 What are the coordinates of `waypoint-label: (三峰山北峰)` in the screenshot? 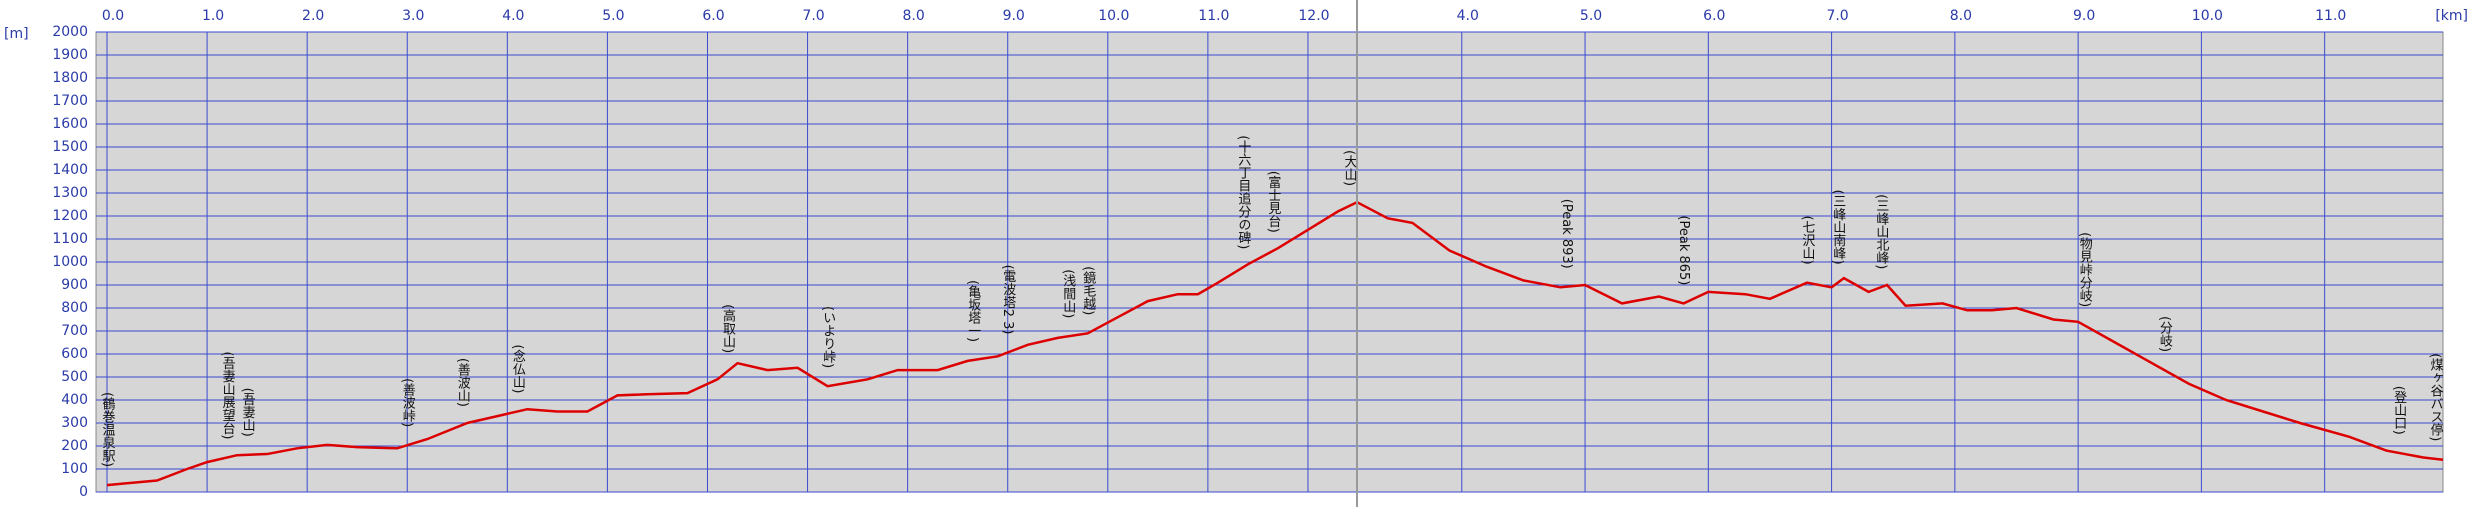 It's located at (1881, 231).